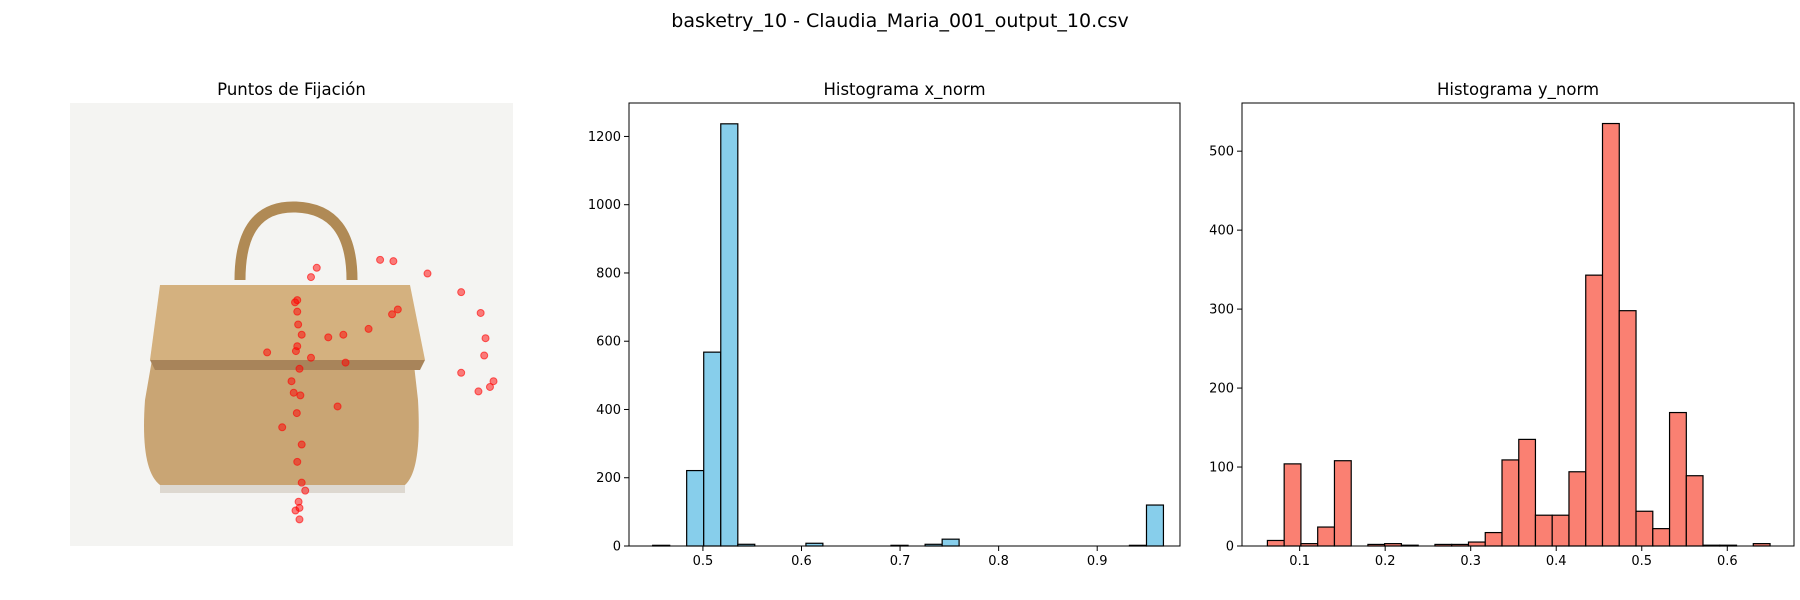 The image size is (1800, 600). Describe the element at coordinates (1470, 561) in the screenshot. I see `x-tick-label: 0.3` at that location.